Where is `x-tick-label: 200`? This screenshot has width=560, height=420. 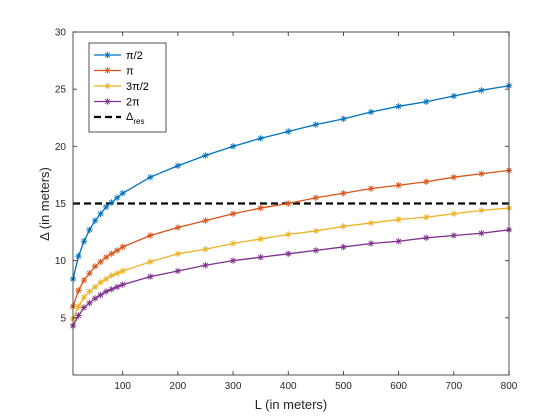 x-tick-label: 200 is located at coordinates (178, 386).